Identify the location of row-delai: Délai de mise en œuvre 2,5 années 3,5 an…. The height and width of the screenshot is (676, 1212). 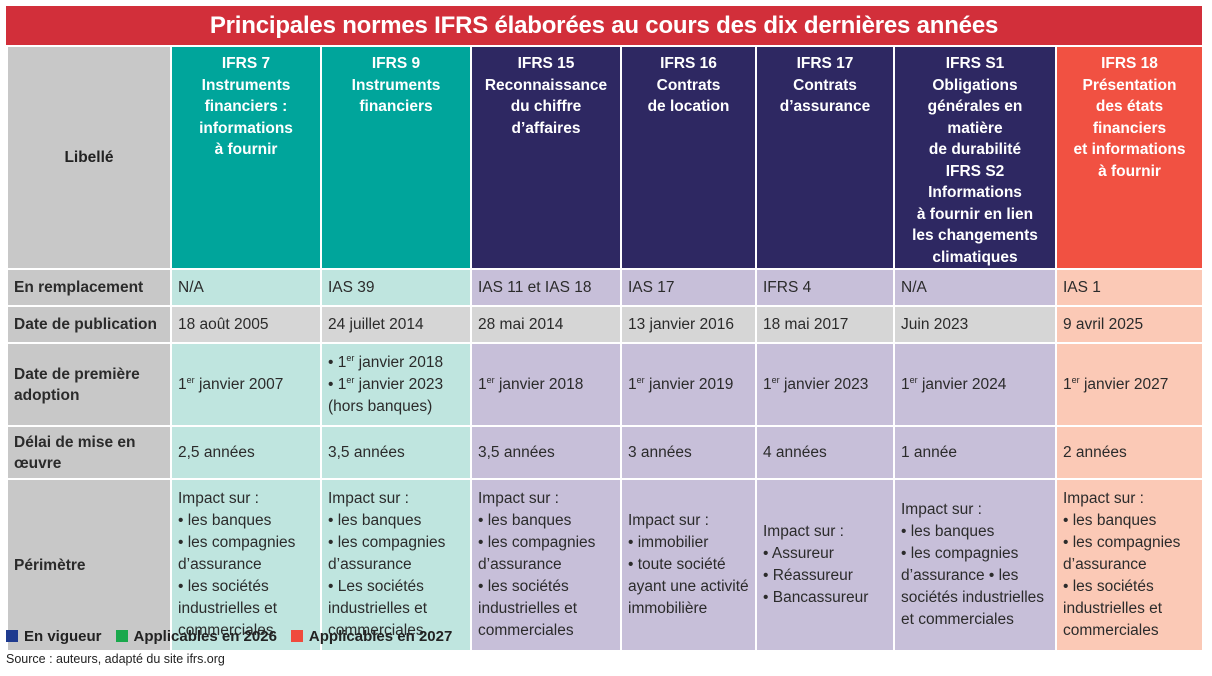
(605, 452).